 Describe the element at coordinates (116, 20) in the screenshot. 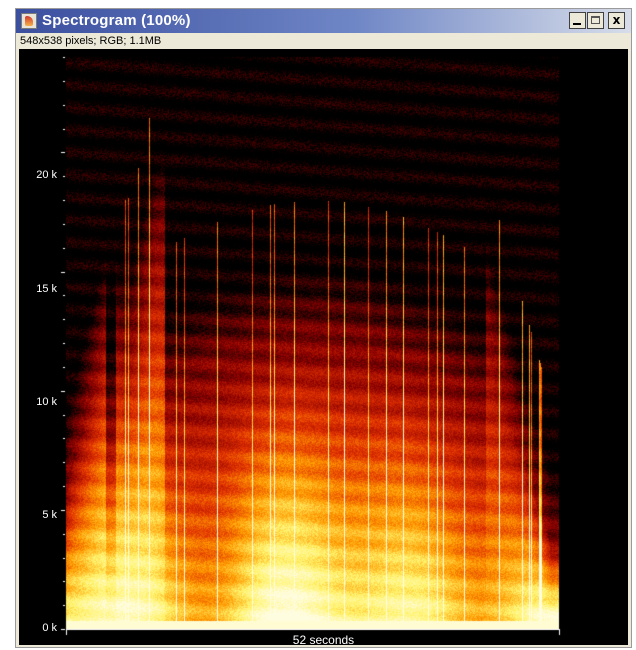

I see `window-title: Spectrogram (100%)` at that location.